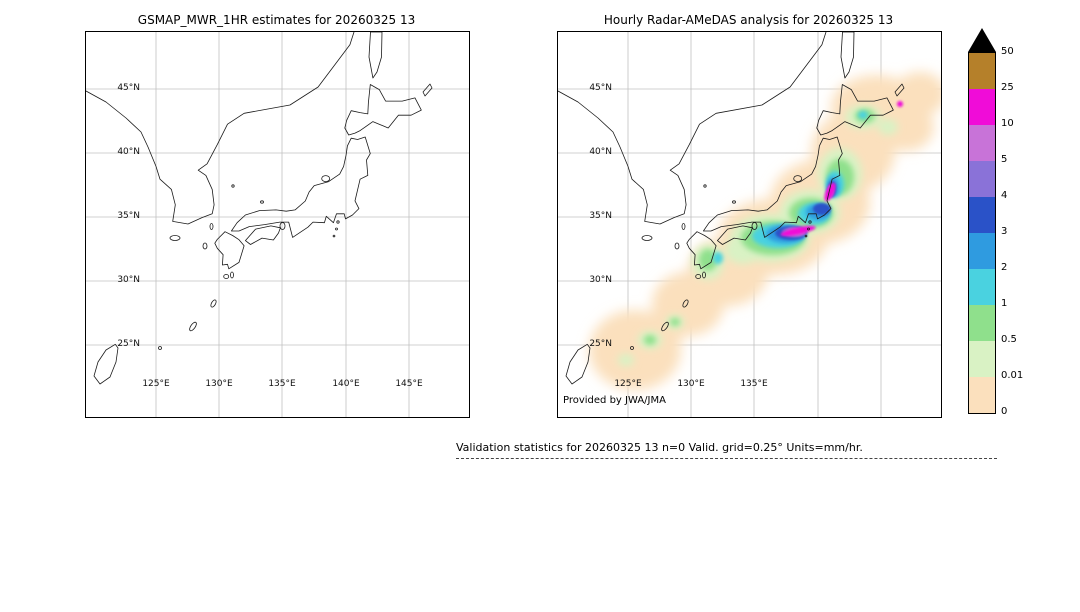 The width and height of the screenshot is (1080, 612). I want to click on colorbar-tick-label: 2, so click(1004, 267).